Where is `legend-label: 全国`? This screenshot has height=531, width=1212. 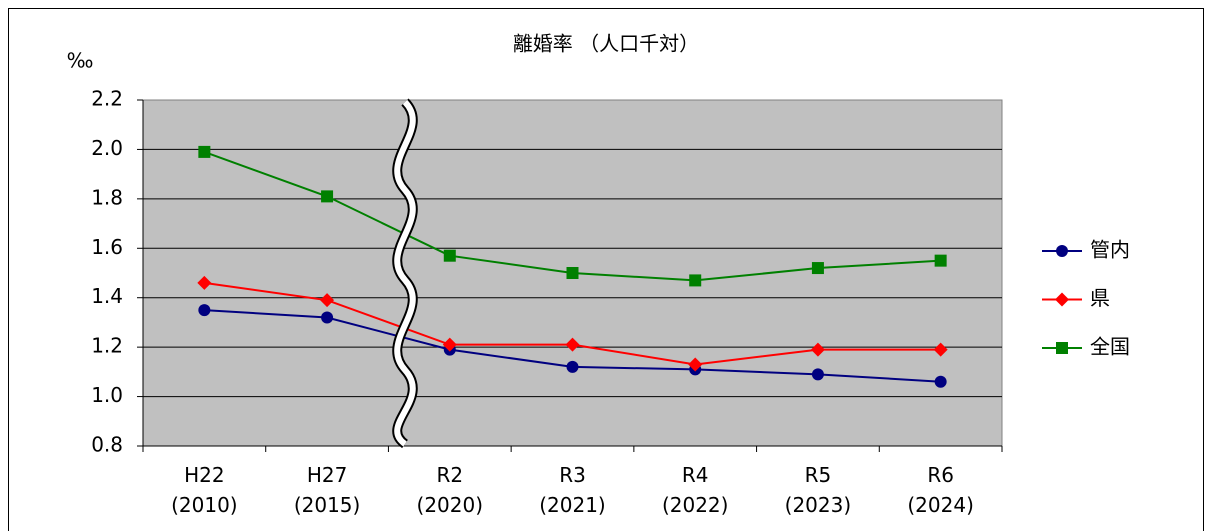
legend-label: 全国 is located at coordinates (1110, 347).